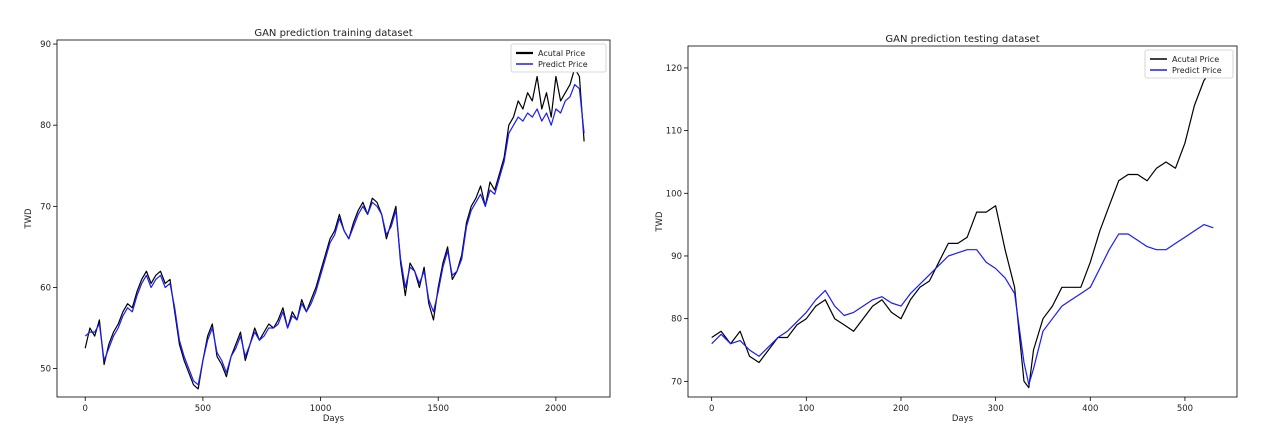  Describe the element at coordinates (962, 39) in the screenshot. I see `chart-title: GAN prediction testing dataset` at that location.